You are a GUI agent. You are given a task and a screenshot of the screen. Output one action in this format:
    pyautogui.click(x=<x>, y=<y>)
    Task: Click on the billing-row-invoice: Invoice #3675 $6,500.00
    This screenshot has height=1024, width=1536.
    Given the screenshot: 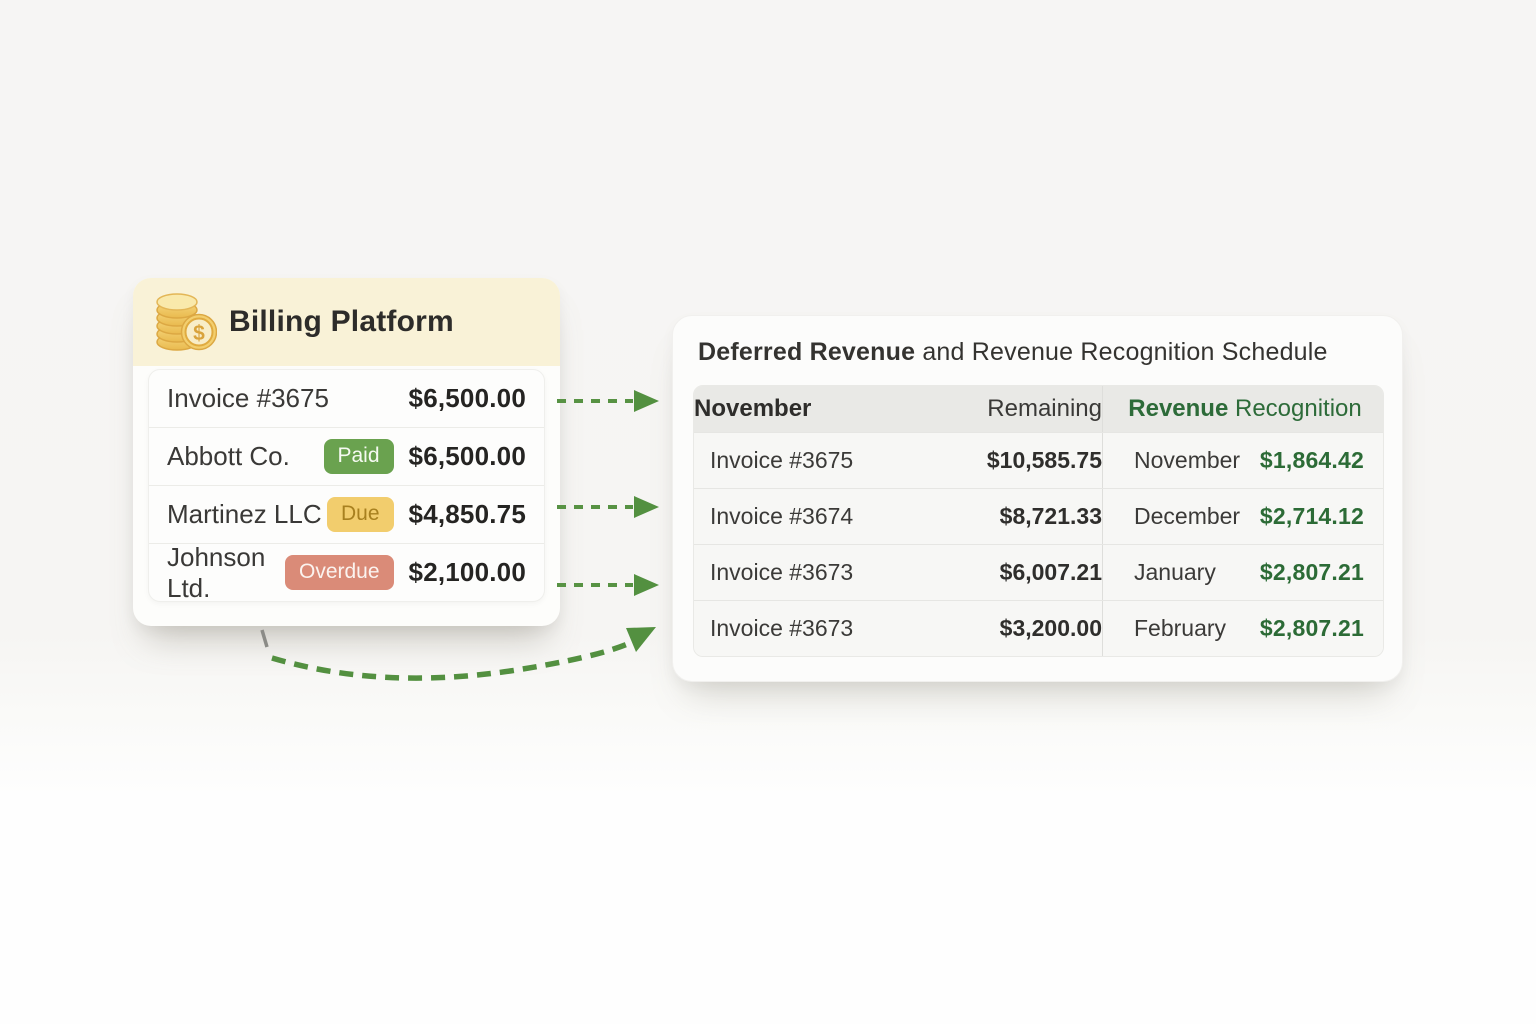 What is the action you would take?
    pyautogui.click(x=346, y=398)
    